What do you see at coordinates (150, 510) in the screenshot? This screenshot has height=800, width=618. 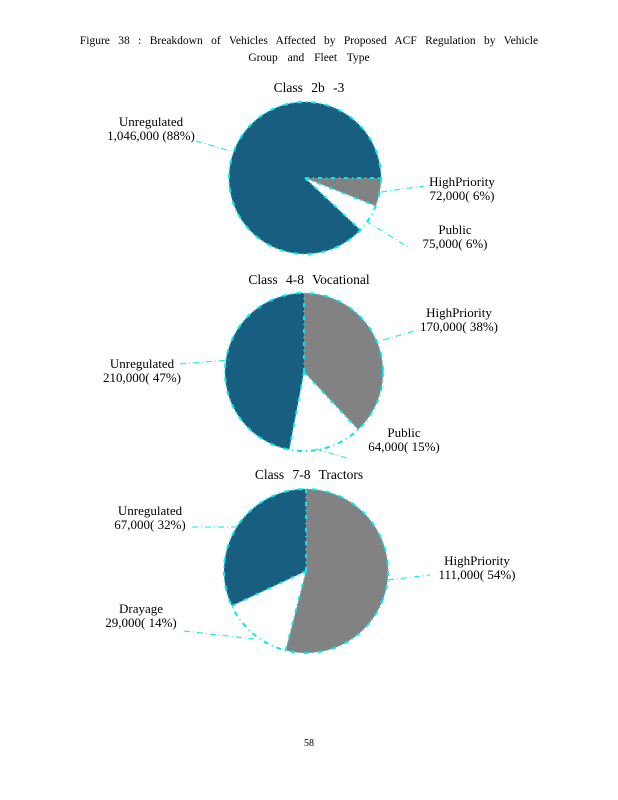 I see `pie3-label-unregulated-name: Unregulated` at bounding box center [150, 510].